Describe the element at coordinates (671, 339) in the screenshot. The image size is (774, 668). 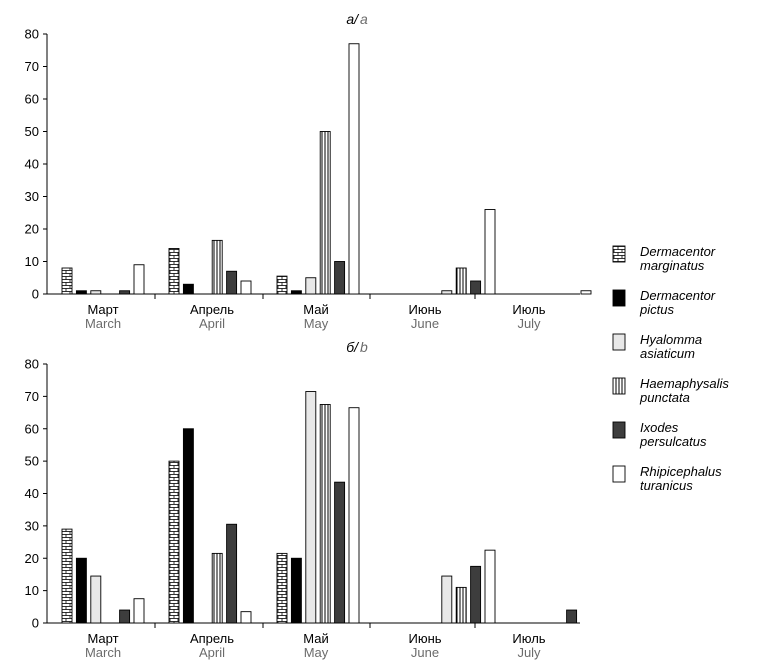
I see `legend-label-genus: Hyalomma` at that location.